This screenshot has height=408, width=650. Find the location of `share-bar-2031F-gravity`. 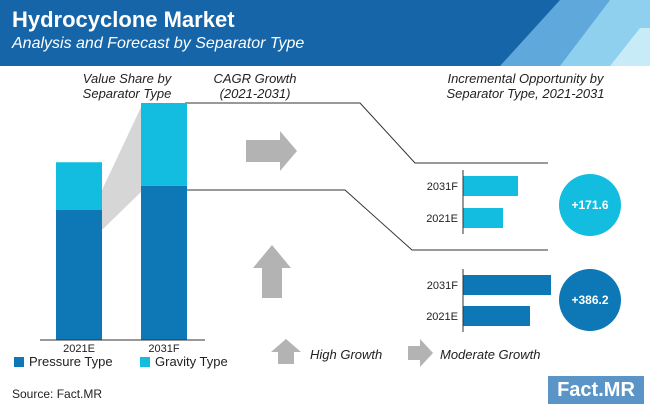

share-bar-2031F-gravity is located at coordinates (164, 144).